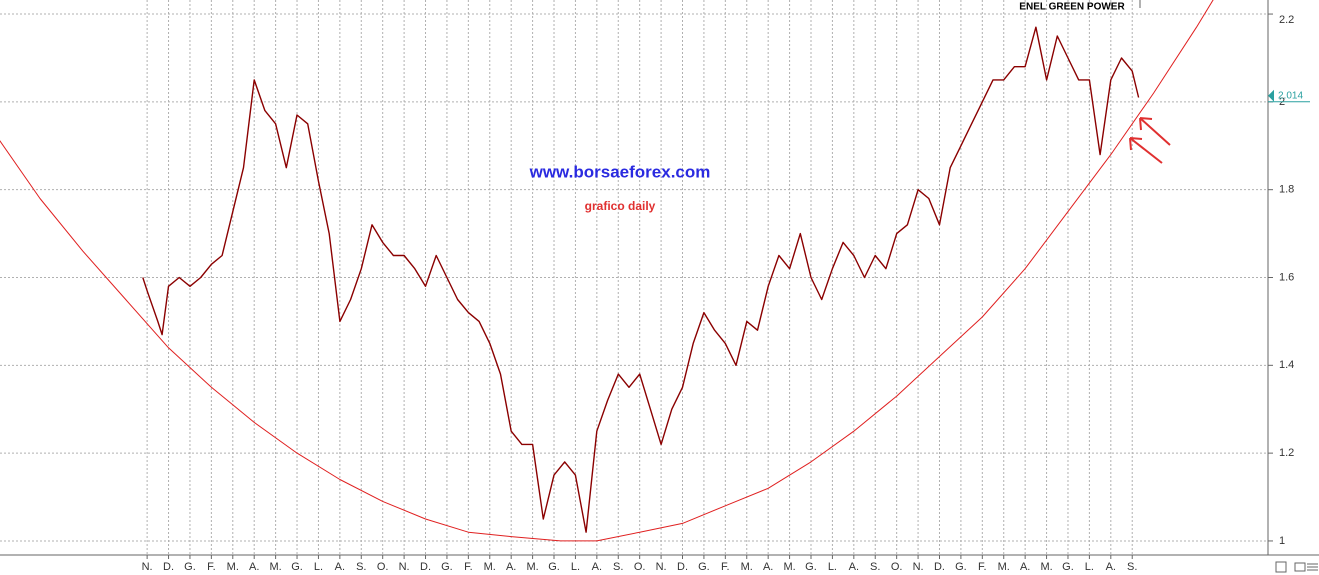 This screenshot has width=1319, height=575. What do you see at coordinates (1290, 95) in the screenshot?
I see `last-price-label: 2.014` at bounding box center [1290, 95].